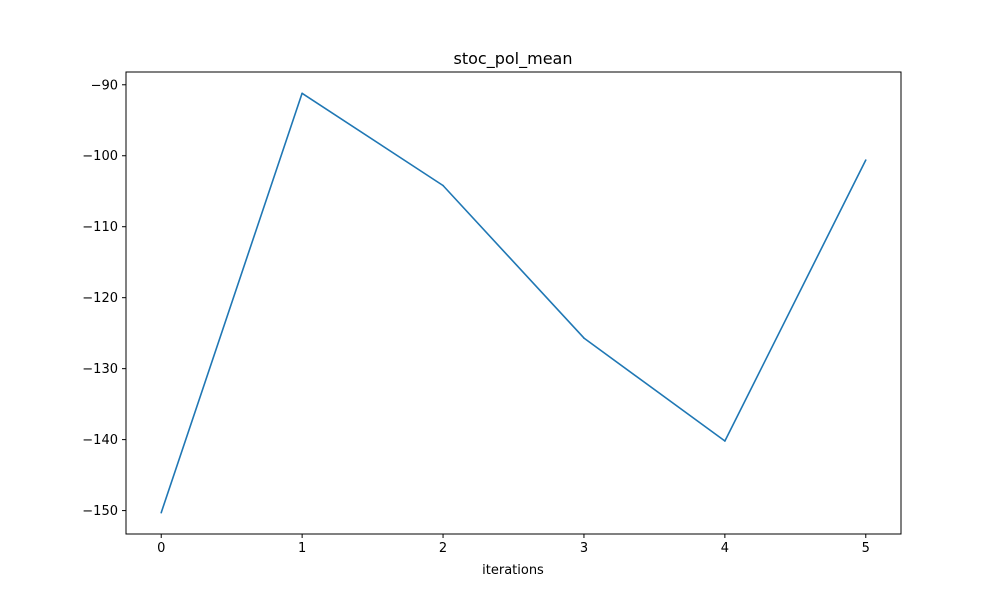 Image resolution: width=1000 pixels, height=604 pixels. Describe the element at coordinates (100, 369) in the screenshot. I see `y-tick-label: −130` at that location.